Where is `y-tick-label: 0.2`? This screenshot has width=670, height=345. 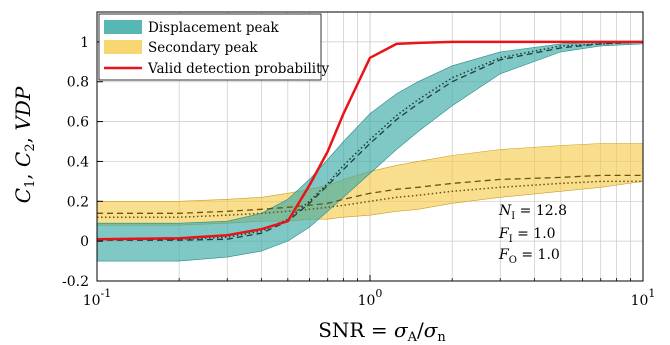 y-tick-label: 0.2 is located at coordinates (78, 202).